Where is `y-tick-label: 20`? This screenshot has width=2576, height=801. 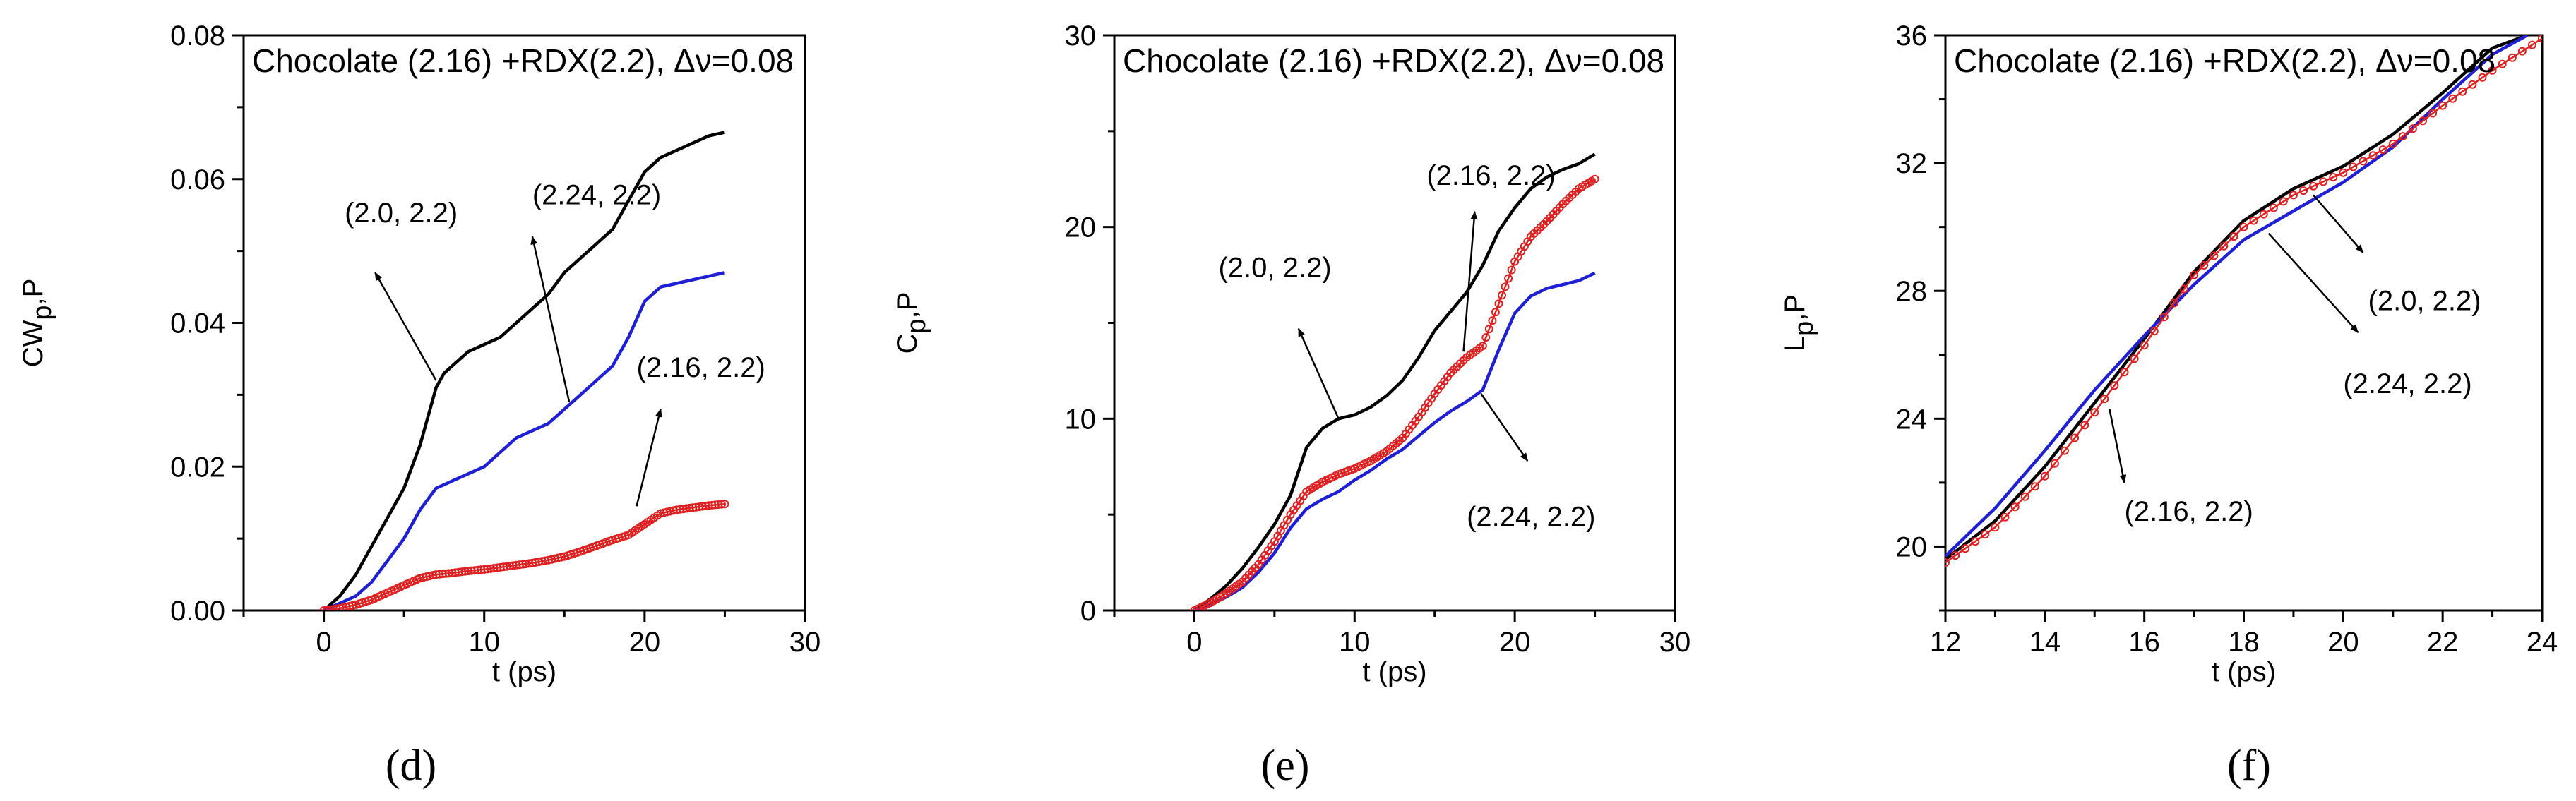 y-tick-label: 20 is located at coordinates (1081, 227).